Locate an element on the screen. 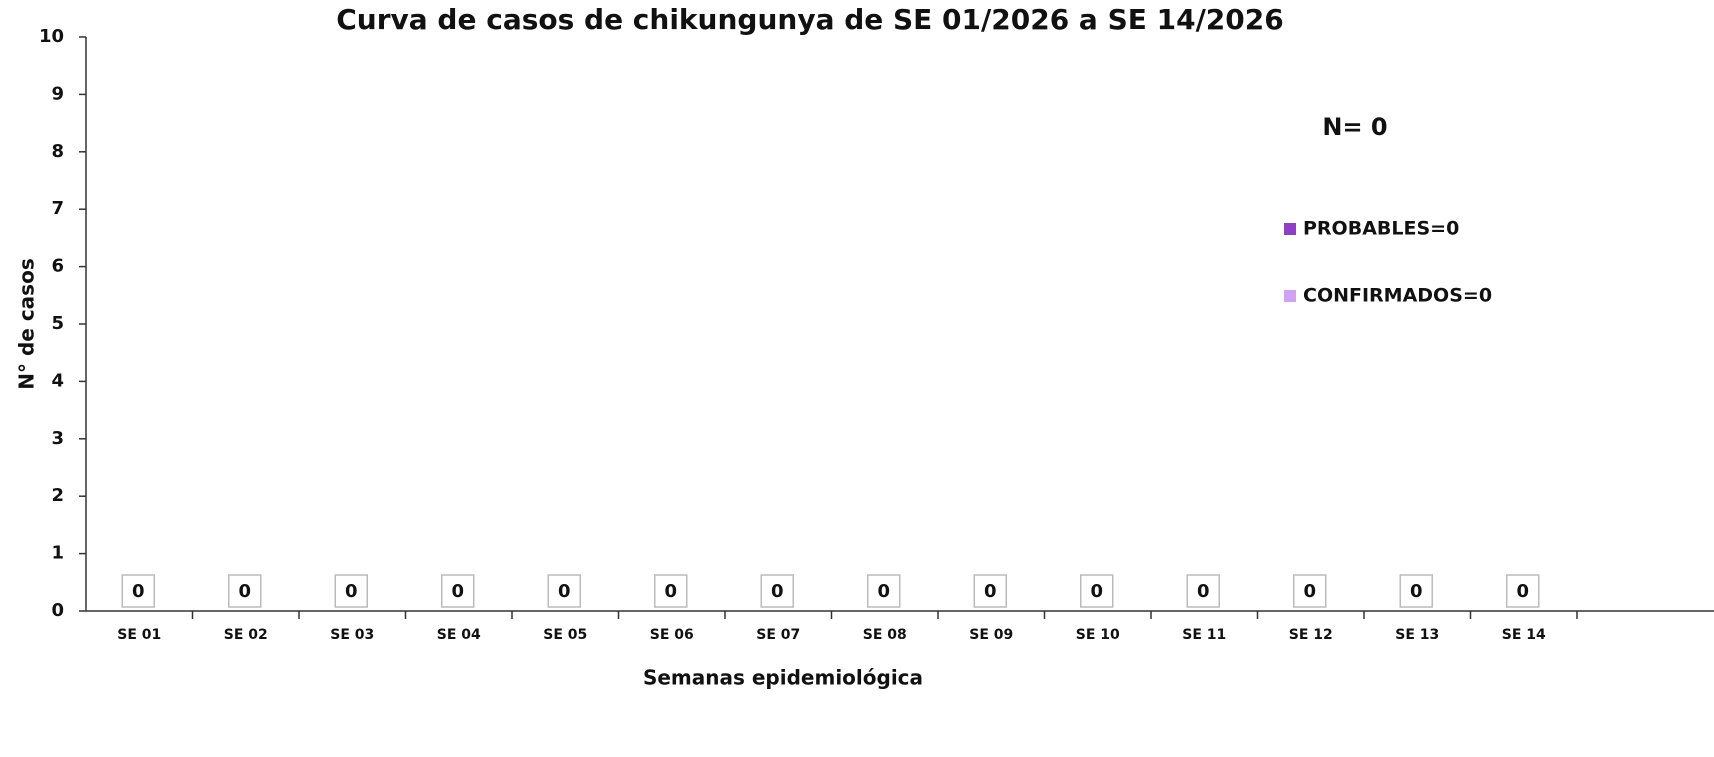 This screenshot has height=757, width=1714. x-tick-label: SE 14 is located at coordinates (1524, 635).